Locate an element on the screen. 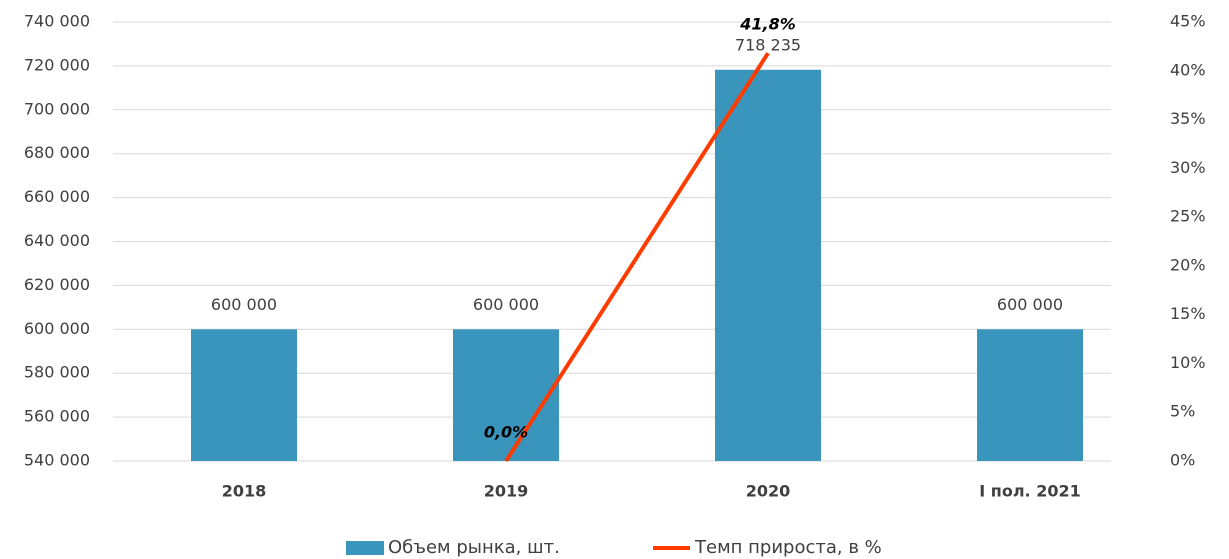  y-tick-label: 720 000 is located at coordinates (57, 64).